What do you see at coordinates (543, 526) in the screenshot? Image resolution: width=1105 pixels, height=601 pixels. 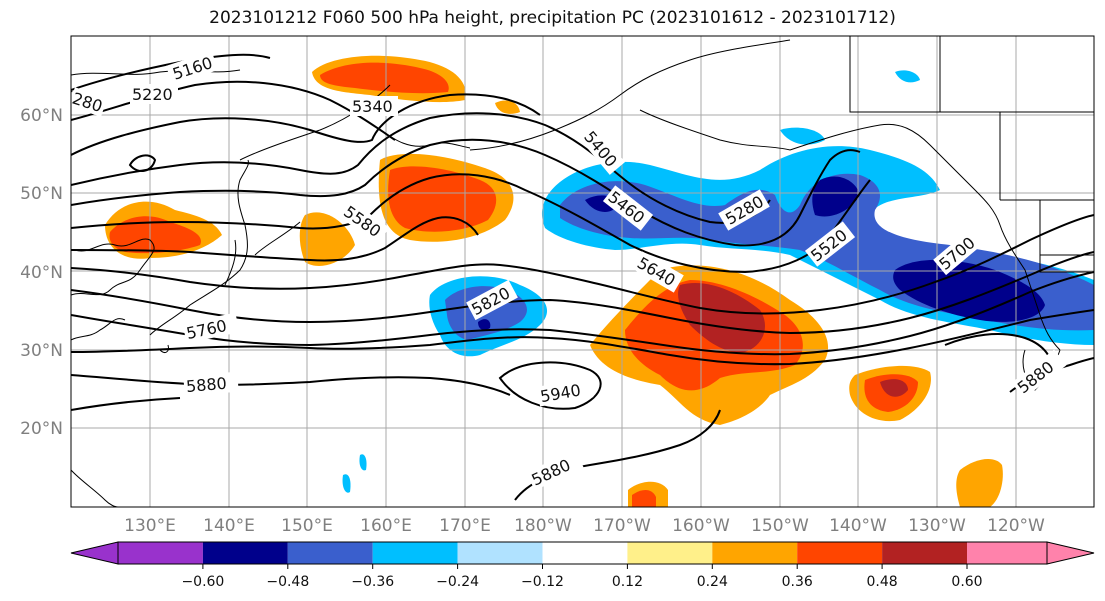 I see `lon-label: 180°W` at bounding box center [543, 526].